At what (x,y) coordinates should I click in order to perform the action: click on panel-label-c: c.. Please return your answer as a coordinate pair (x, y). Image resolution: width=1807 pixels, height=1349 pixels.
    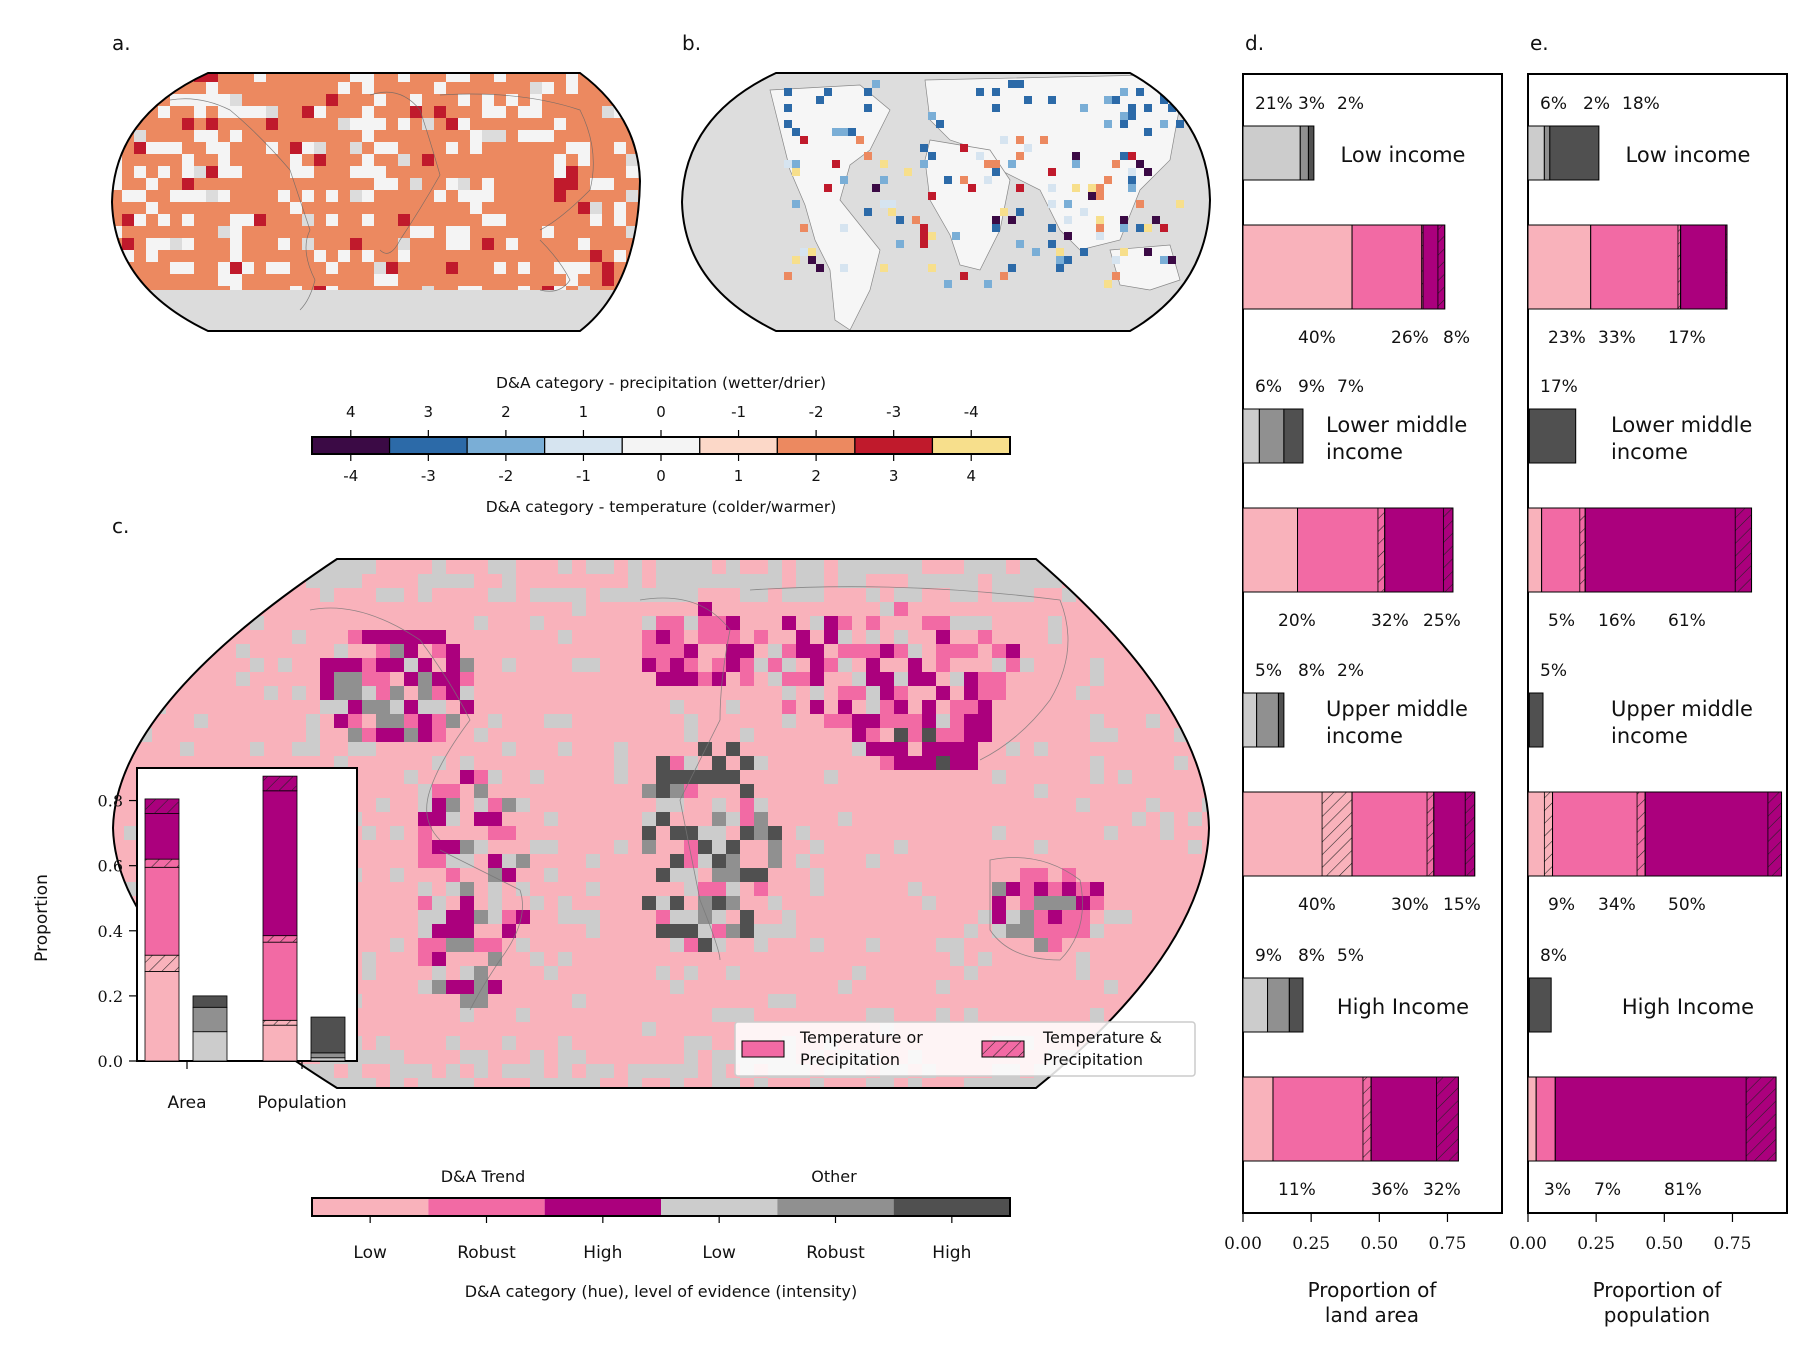
    Looking at the image, I should click on (120, 526).